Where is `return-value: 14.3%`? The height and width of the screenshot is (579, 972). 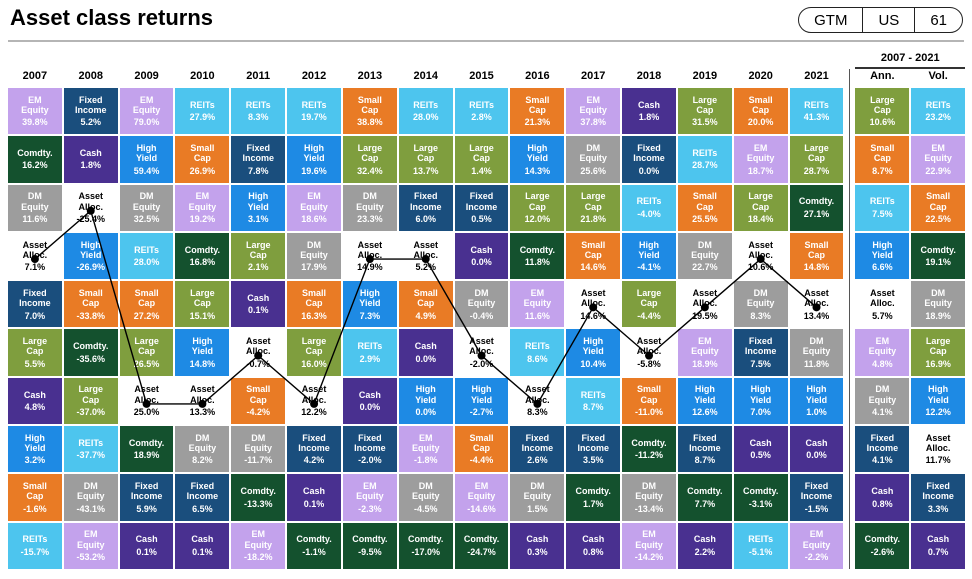 return-value: 14.3% is located at coordinates (537, 170).